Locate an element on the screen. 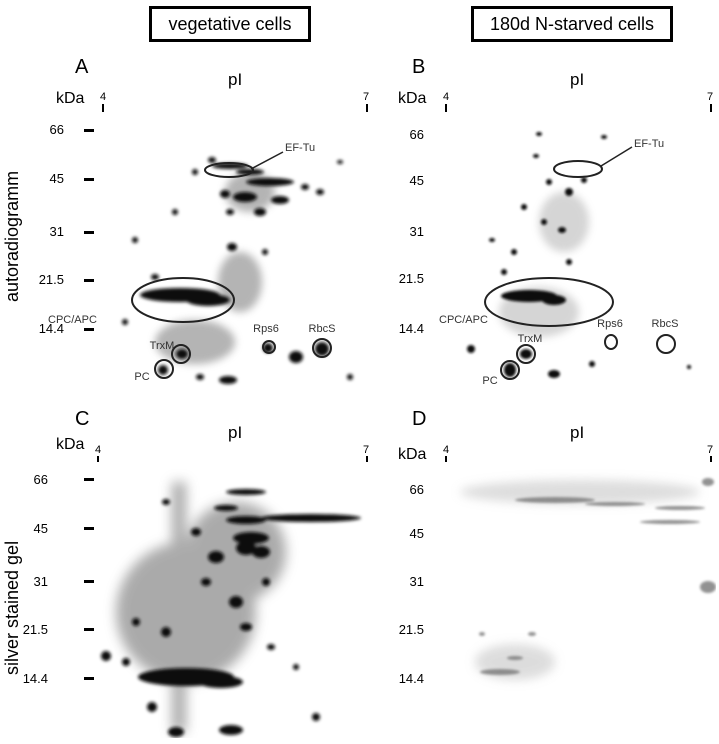 This screenshot has width=719, height=744. panel-letter-c: C is located at coordinates (82, 419).